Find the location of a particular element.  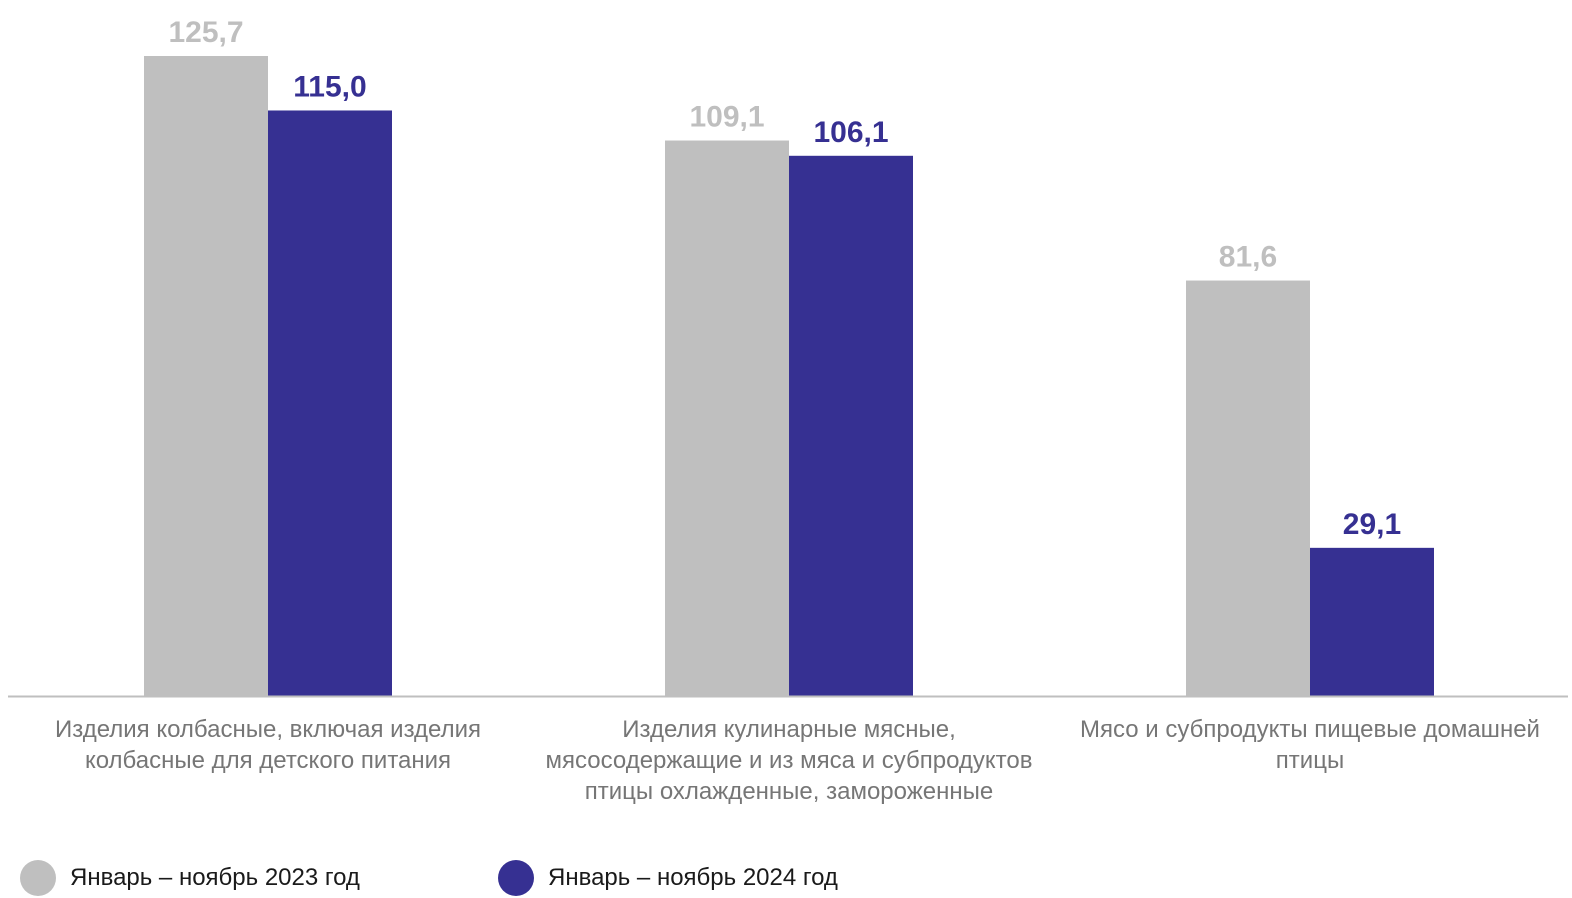

bar-sausage-2023 is located at coordinates (206, 376).